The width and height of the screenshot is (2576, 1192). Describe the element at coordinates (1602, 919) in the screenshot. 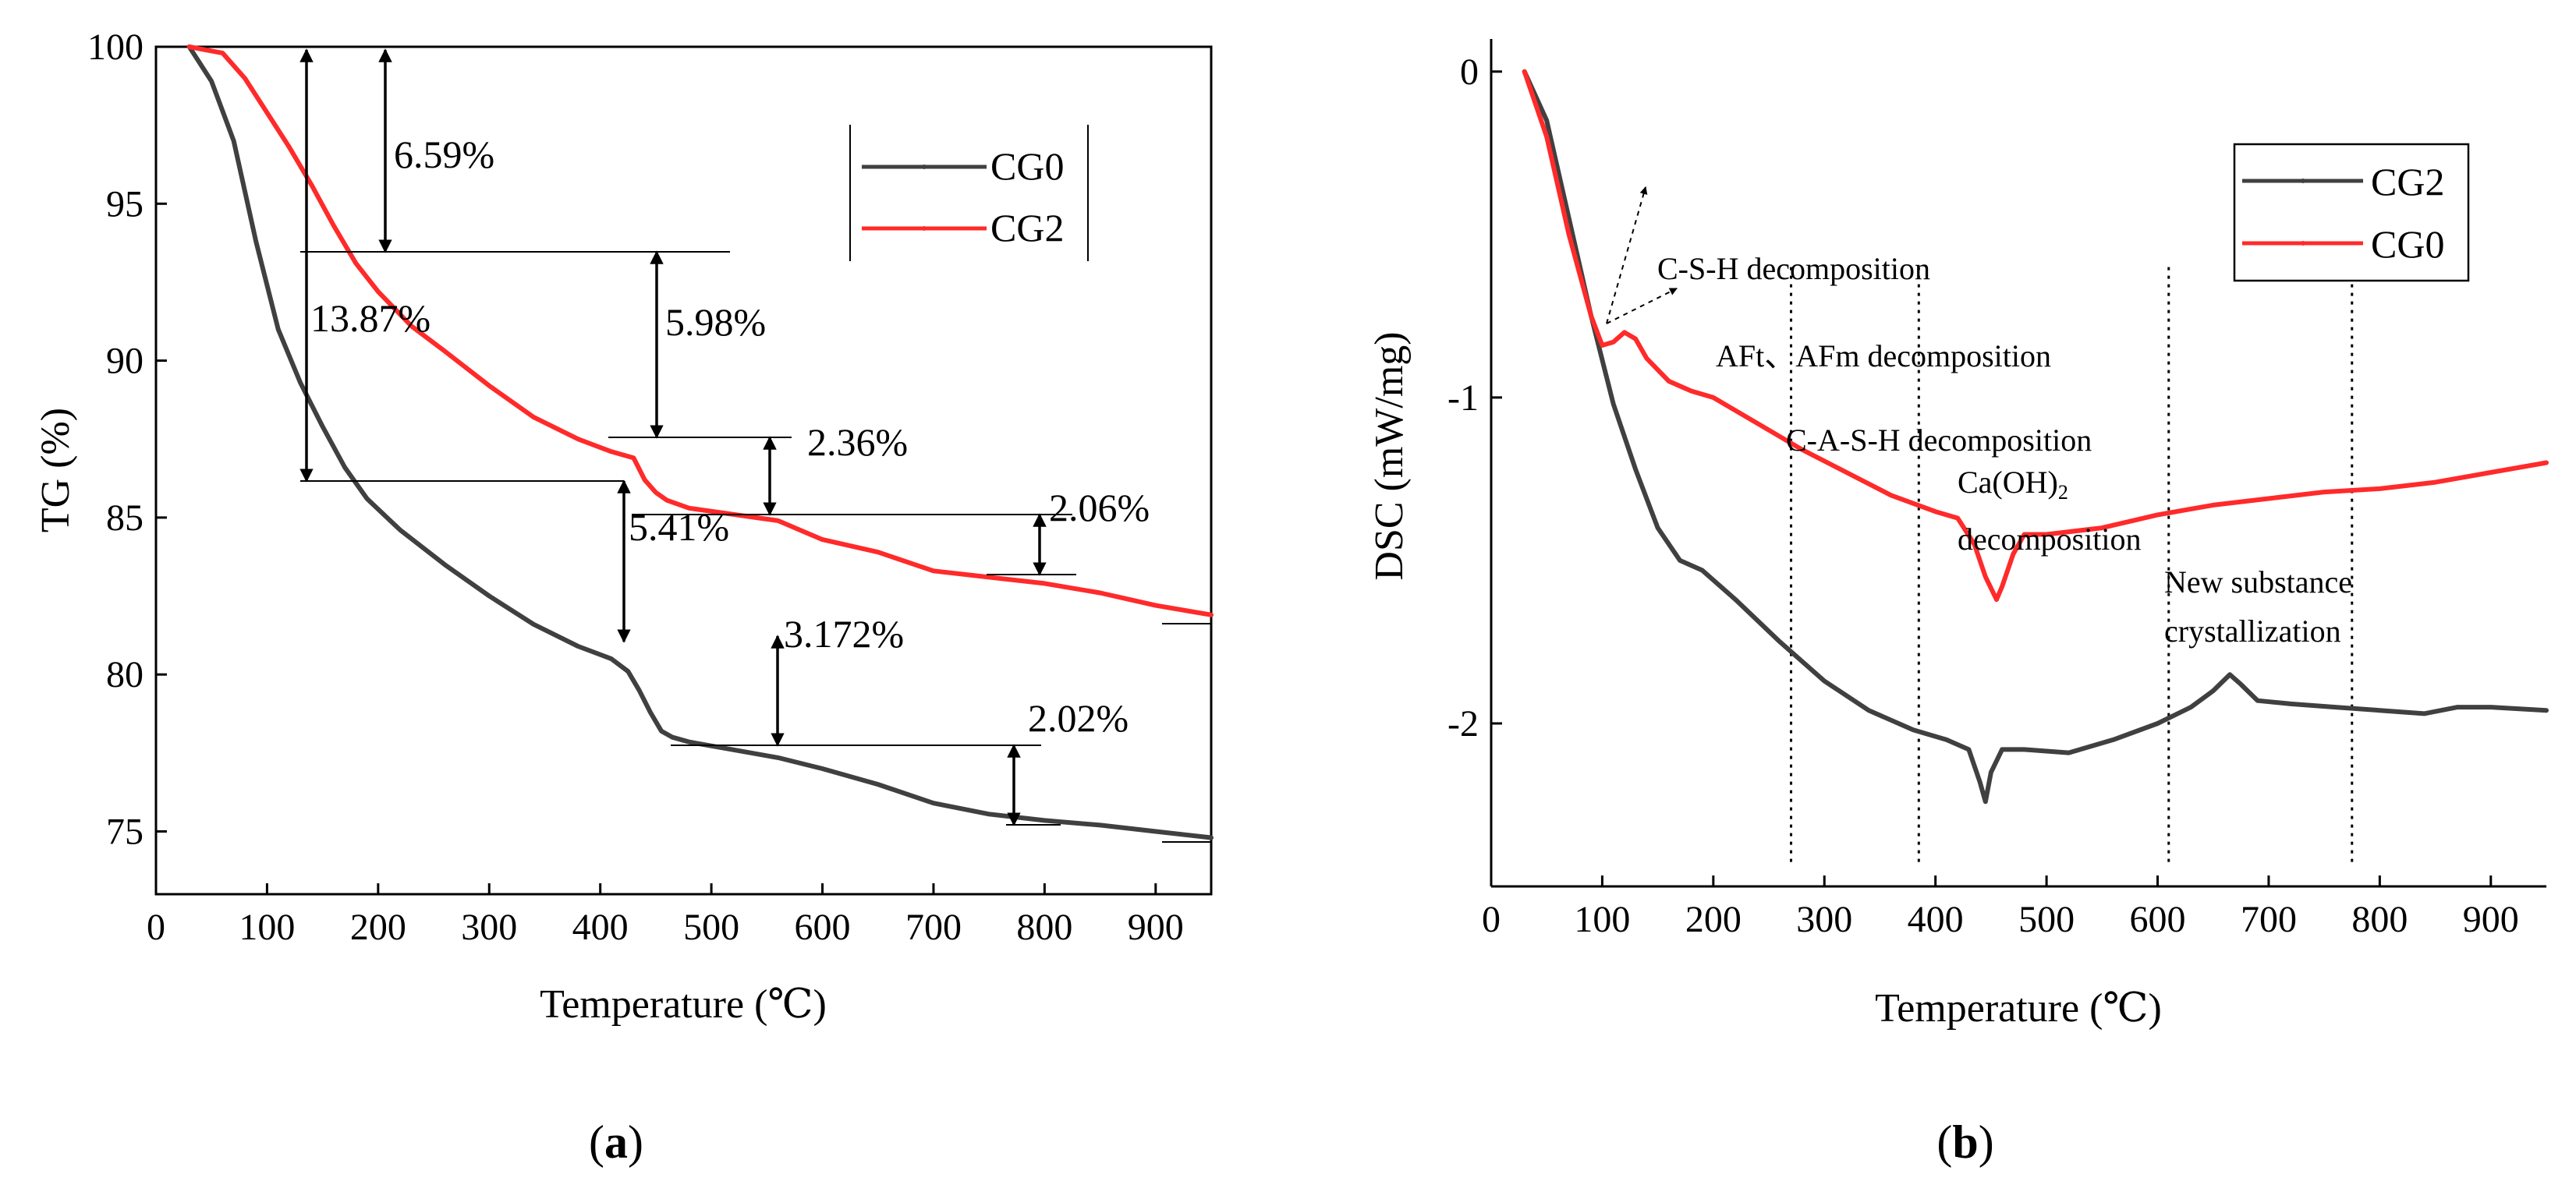

I see `dsc-xtick-label: 100` at that location.